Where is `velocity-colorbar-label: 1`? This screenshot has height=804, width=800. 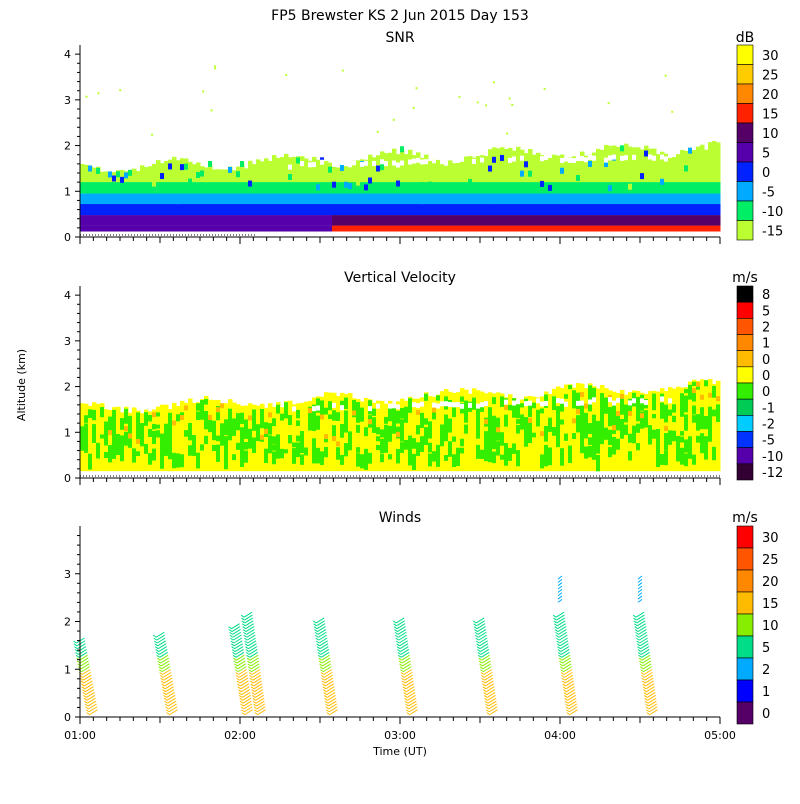 velocity-colorbar-label: 1 is located at coordinates (766, 344).